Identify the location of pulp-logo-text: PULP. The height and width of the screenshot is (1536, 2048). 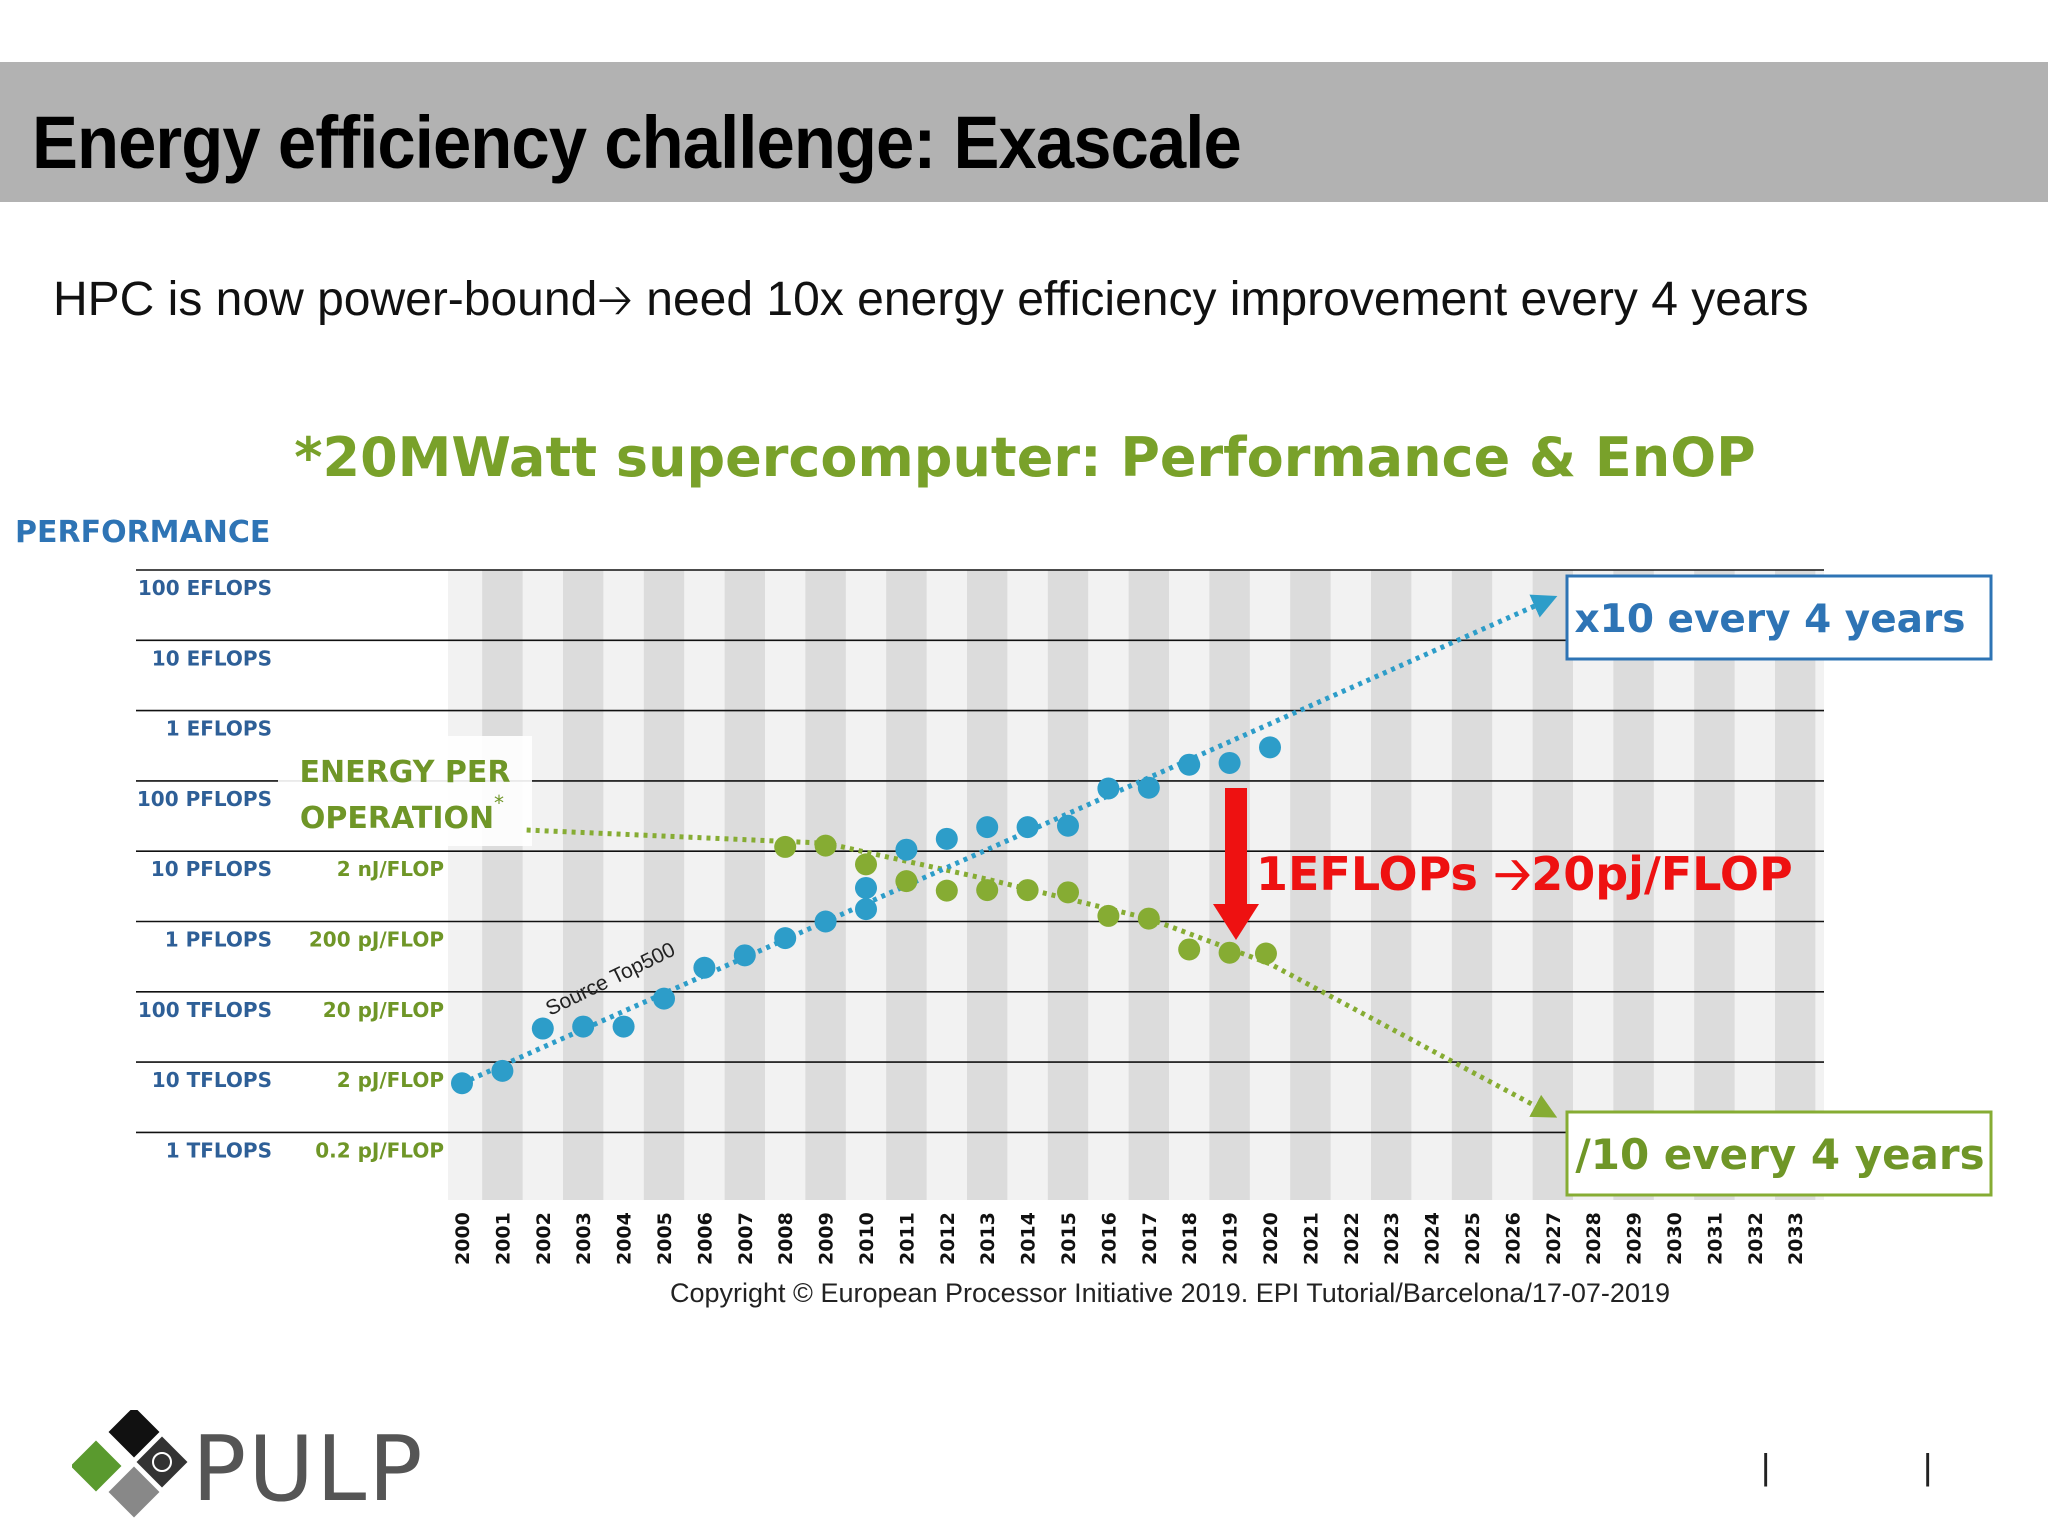
(308, 1468).